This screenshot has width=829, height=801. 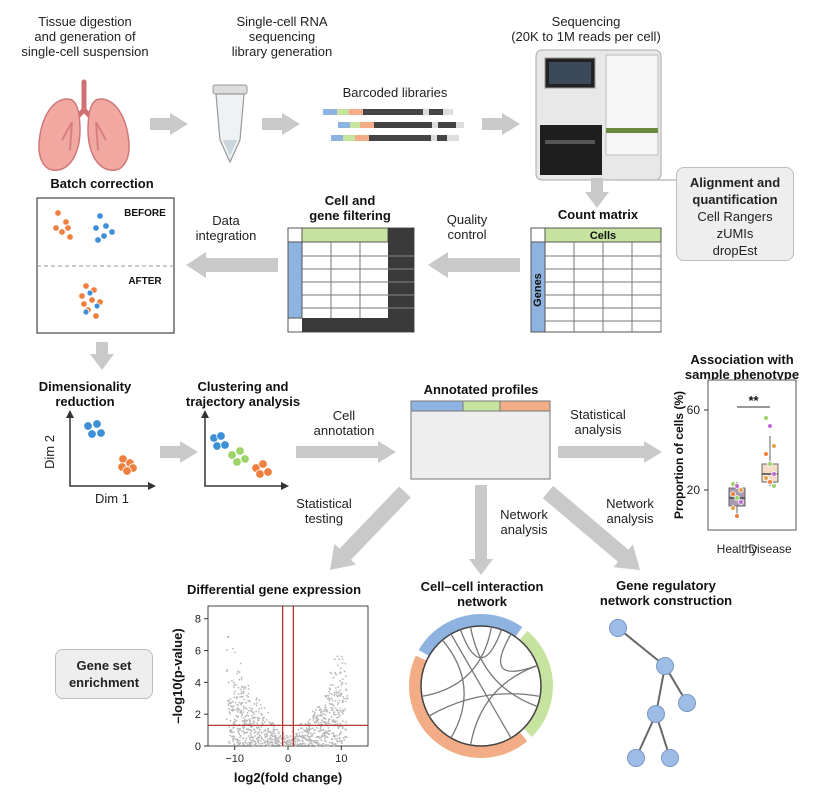 What do you see at coordinates (112, 498) in the screenshot?
I see `dim1-label: Dim 1` at bounding box center [112, 498].